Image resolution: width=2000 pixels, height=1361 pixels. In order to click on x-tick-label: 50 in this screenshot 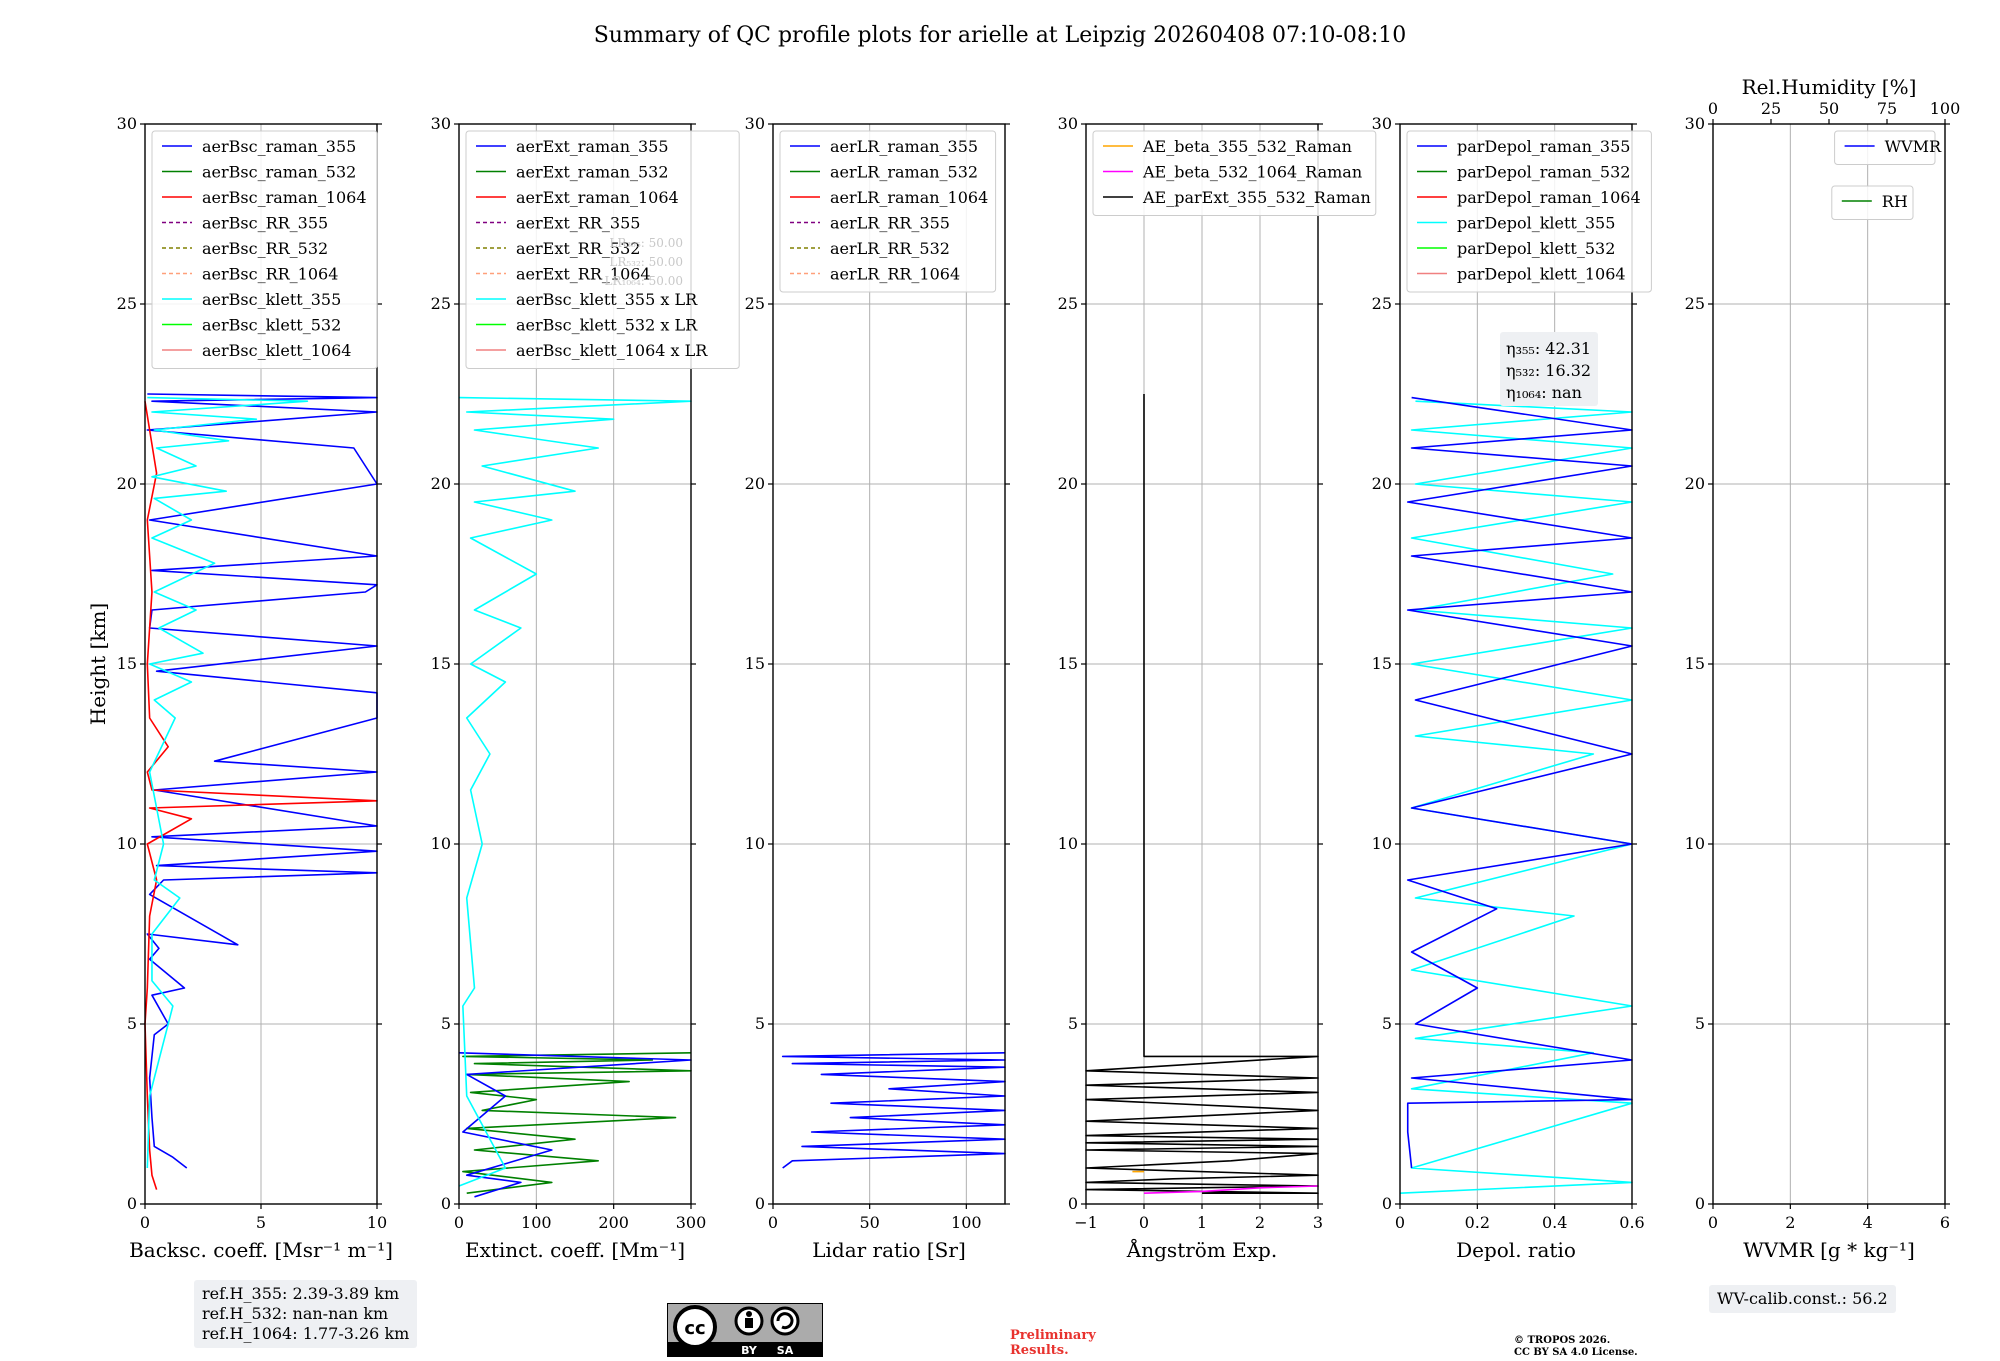, I will do `click(869, 1222)`.